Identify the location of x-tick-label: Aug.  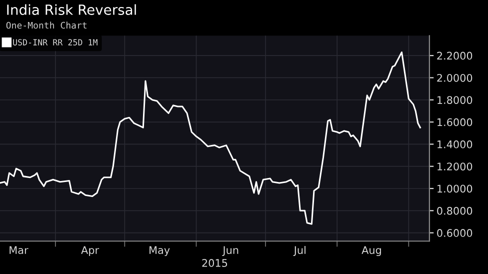
(371, 251).